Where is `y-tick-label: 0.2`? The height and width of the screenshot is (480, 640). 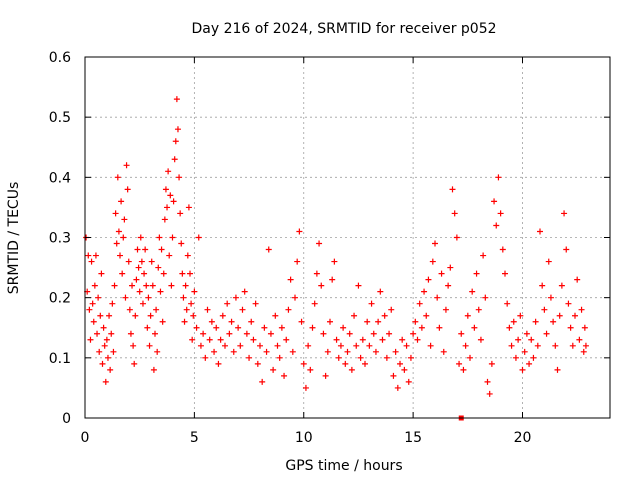 y-tick-label: 0.2 is located at coordinates (60, 299).